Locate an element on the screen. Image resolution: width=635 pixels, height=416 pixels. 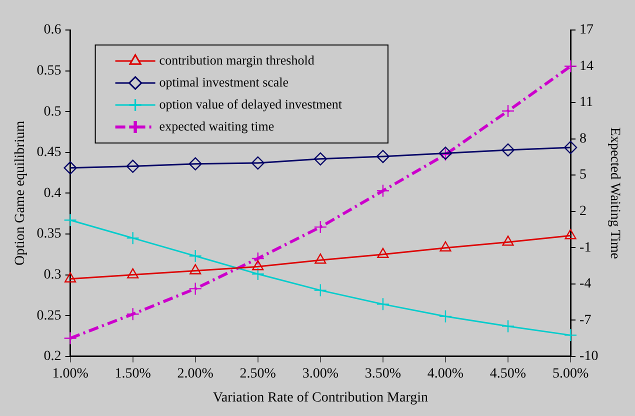
x-tick-label: 4.00% is located at coordinates (445, 374).